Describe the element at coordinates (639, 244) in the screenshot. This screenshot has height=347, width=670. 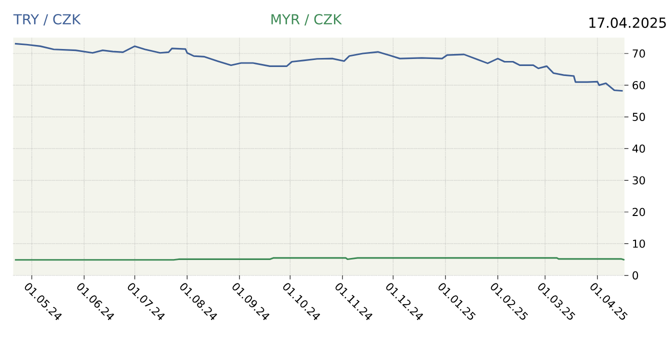
I see `y-tick-label: 10` at that location.